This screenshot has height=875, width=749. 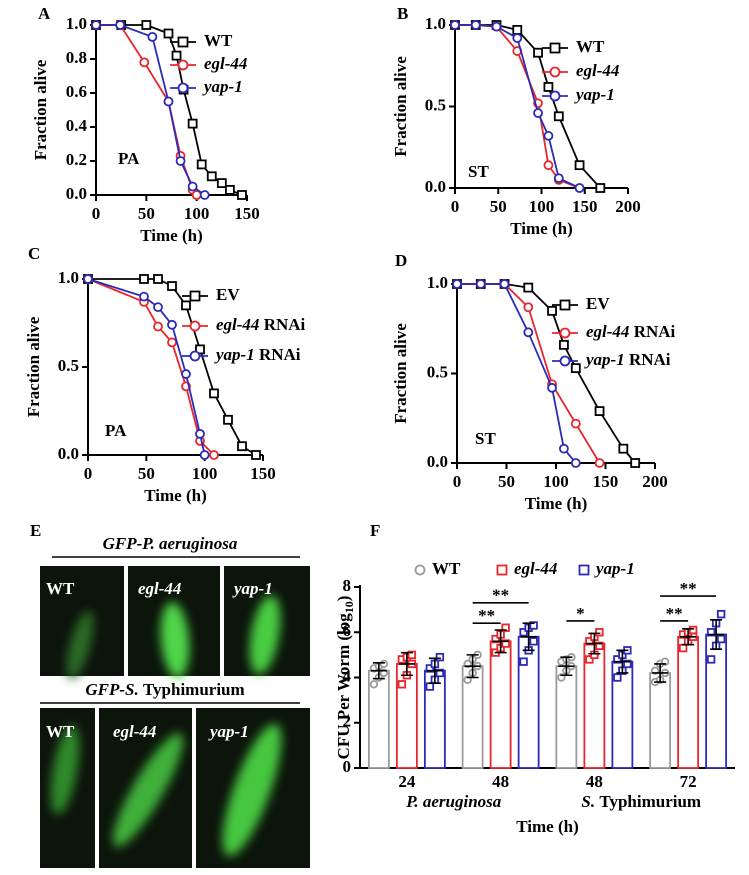 I want to click on y-tick-label: 6, so click(x=347, y=630).